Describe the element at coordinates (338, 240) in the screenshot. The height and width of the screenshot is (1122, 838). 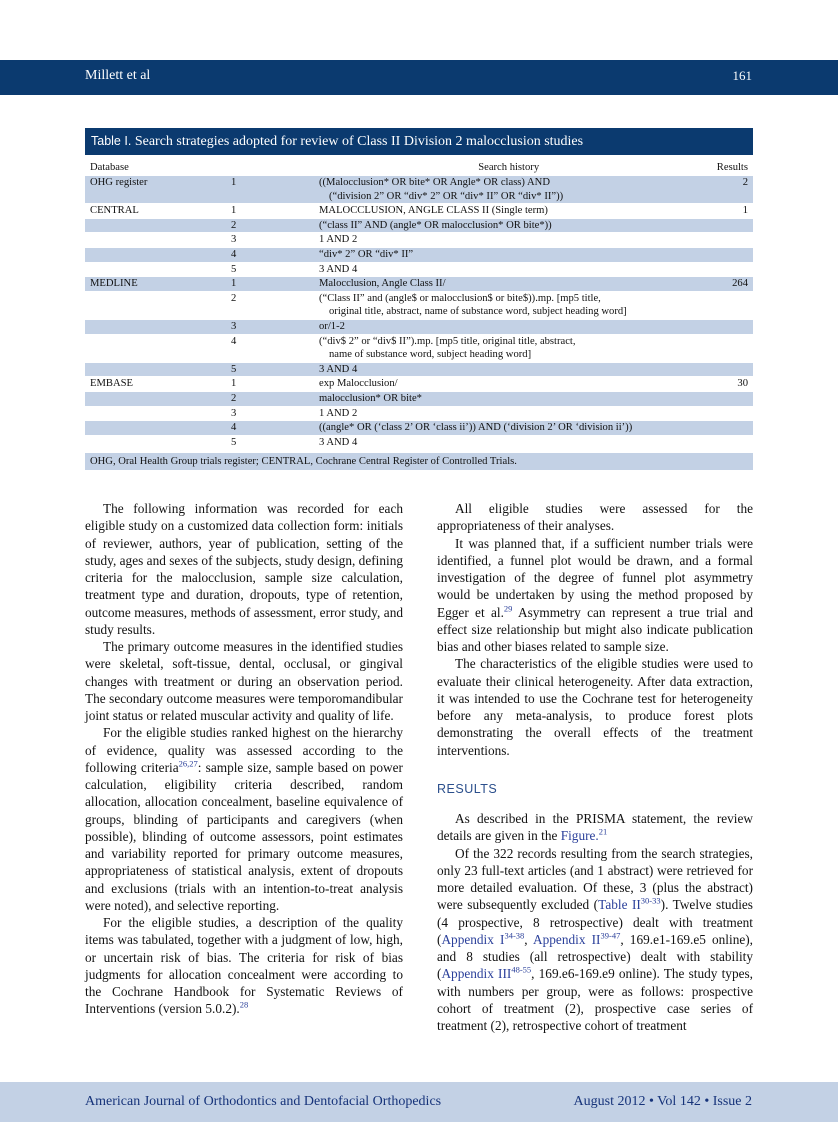
I see `search-line: 1 AND 2` at that location.